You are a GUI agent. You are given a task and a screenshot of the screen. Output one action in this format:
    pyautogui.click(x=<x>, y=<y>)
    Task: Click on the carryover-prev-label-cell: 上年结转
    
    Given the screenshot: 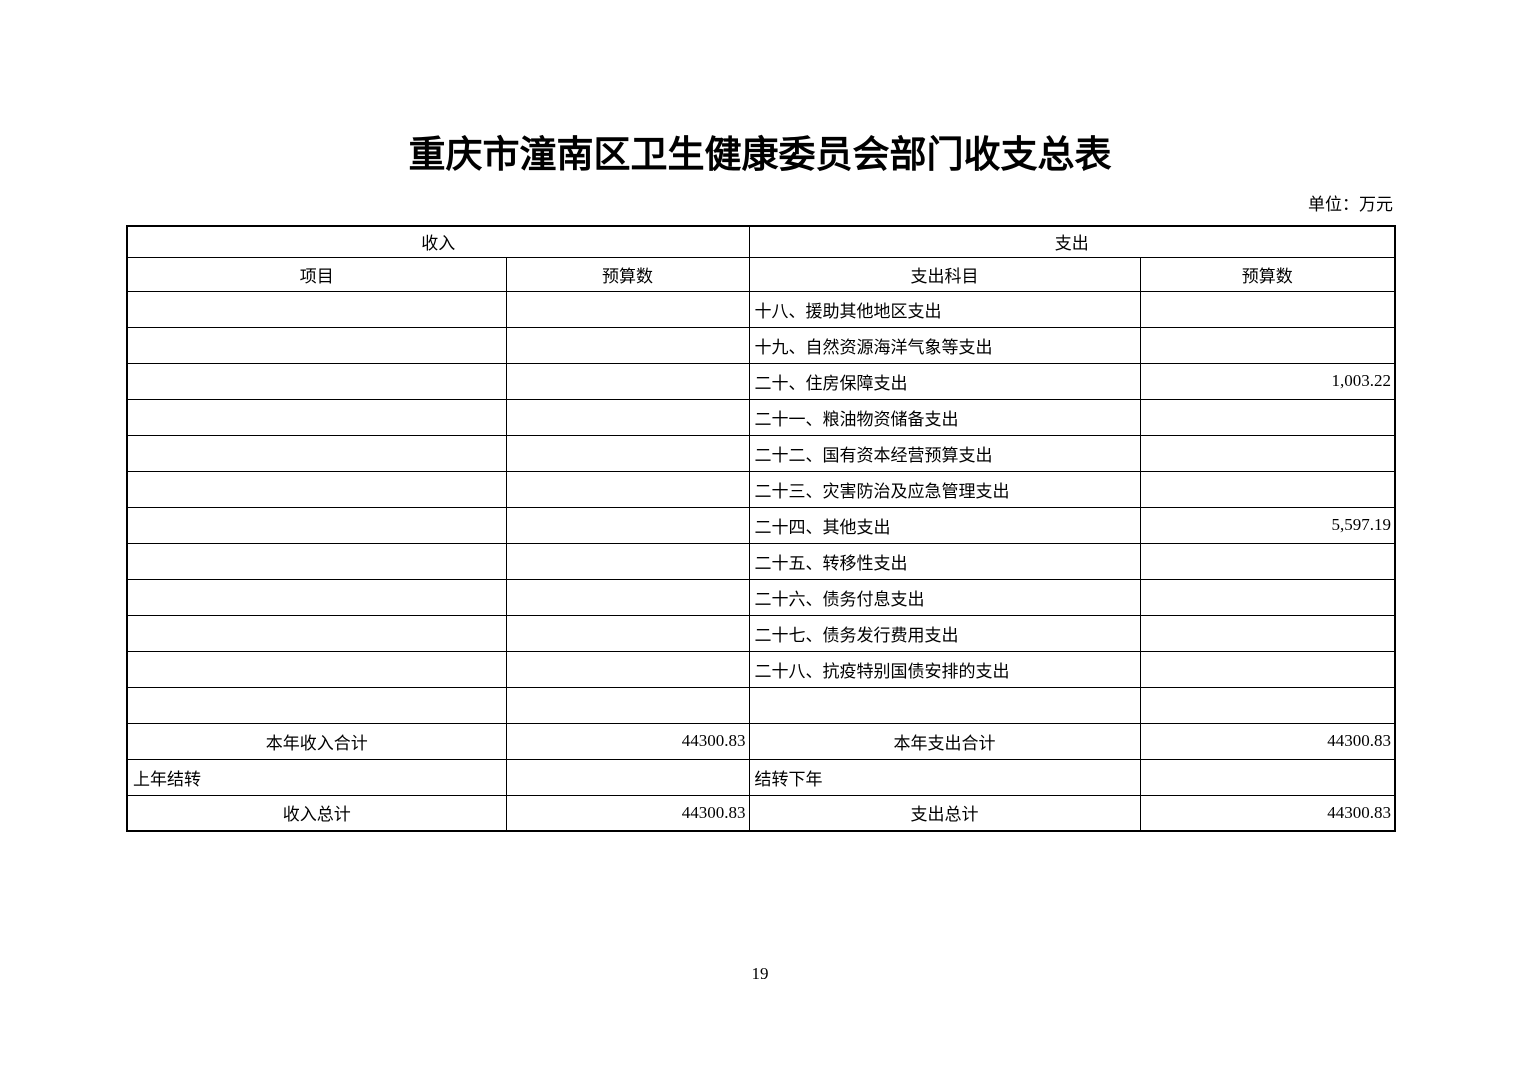 What is the action you would take?
    pyautogui.click(x=316, y=777)
    